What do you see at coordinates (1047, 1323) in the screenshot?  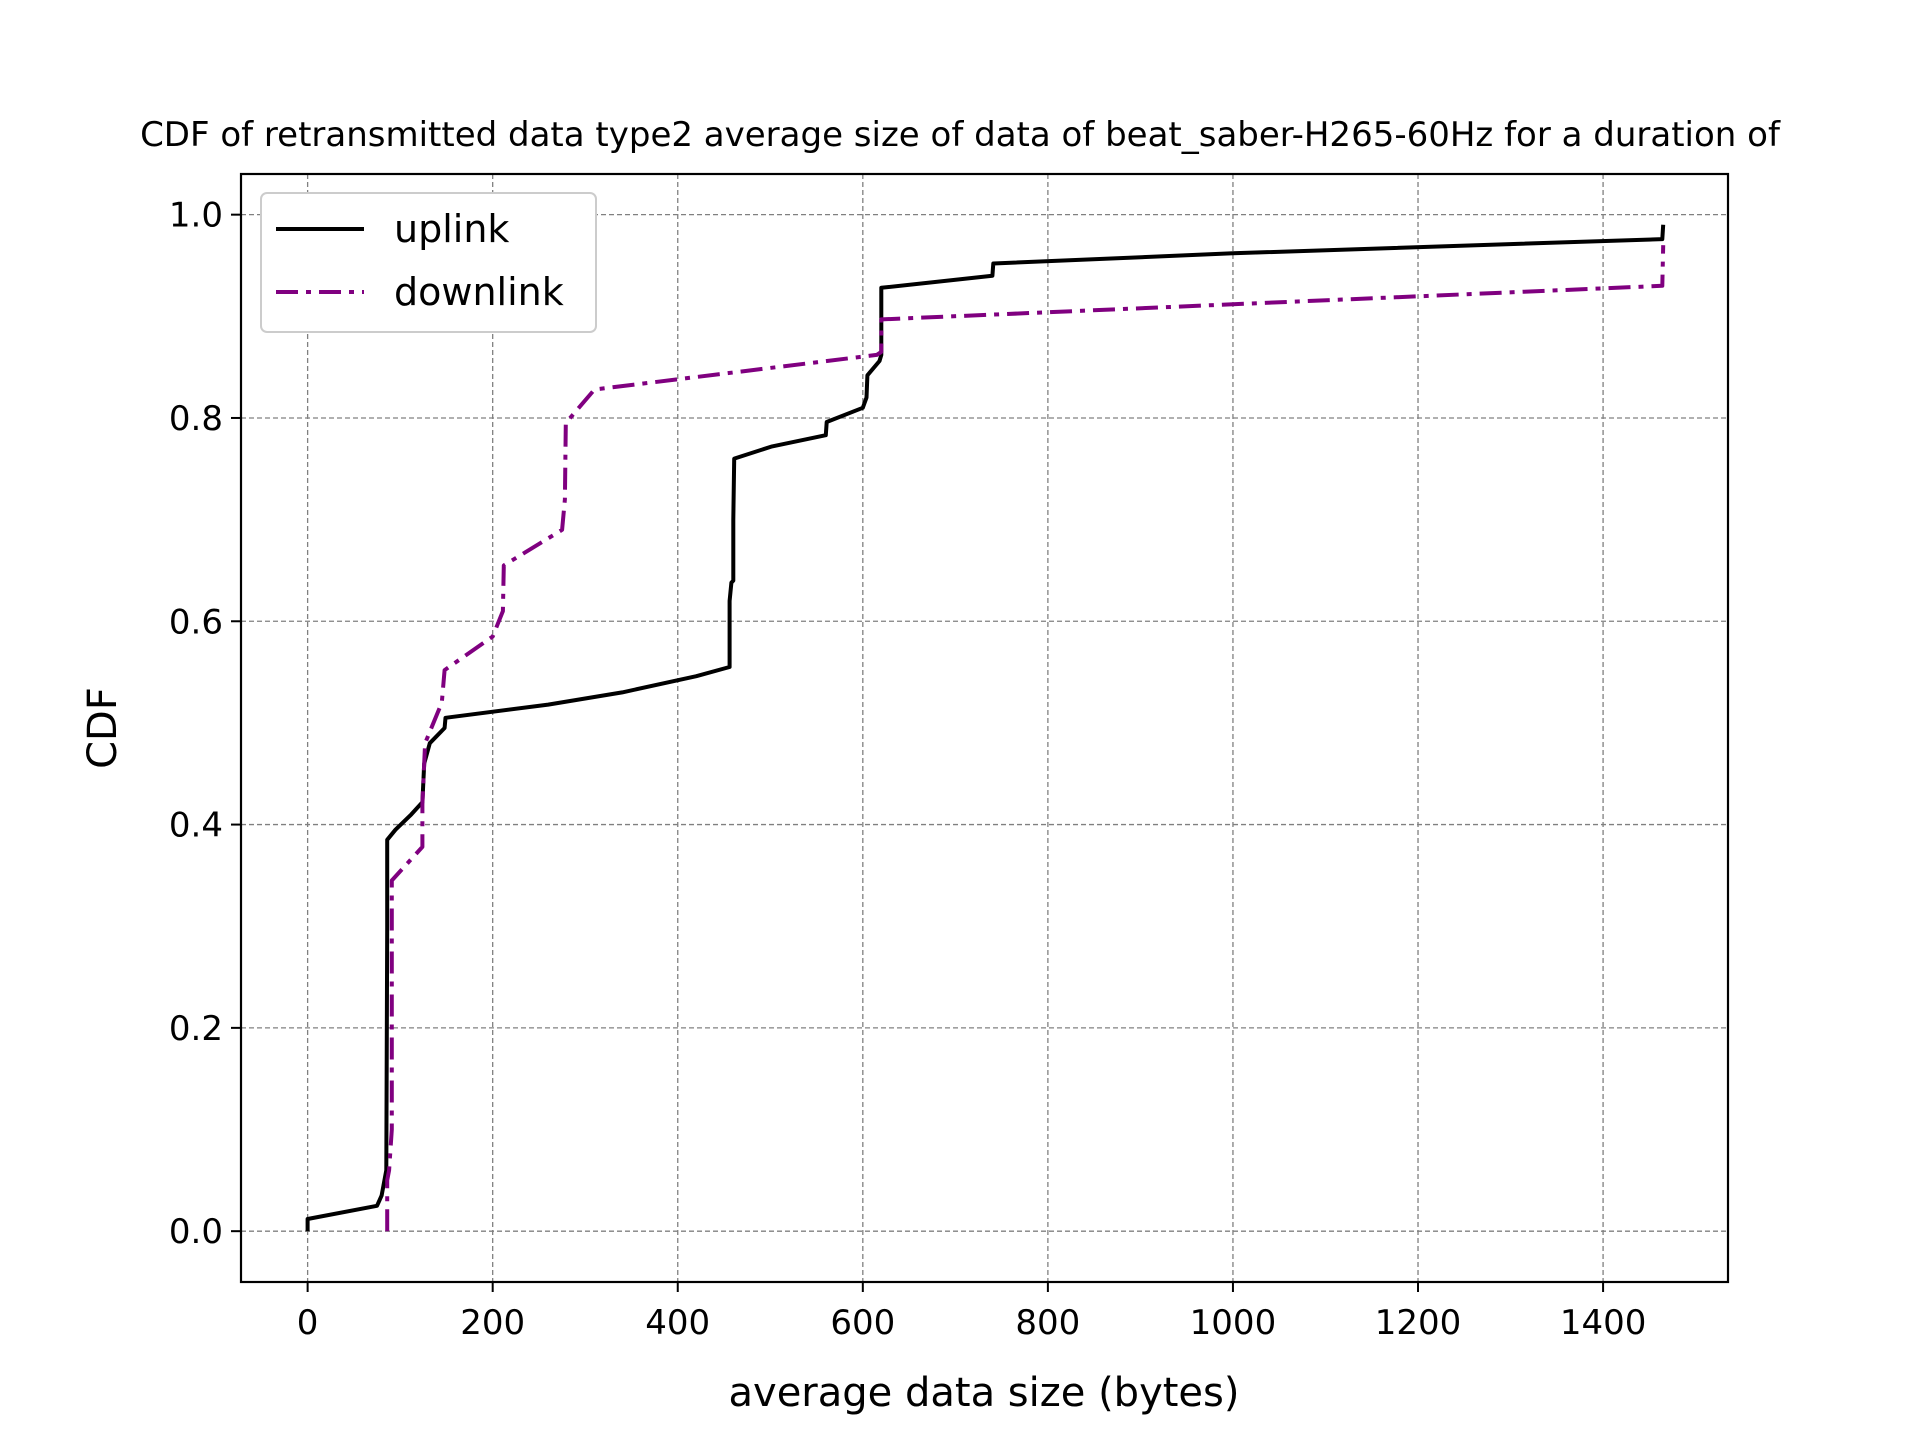 I see `x-tick-label: 800` at bounding box center [1047, 1323].